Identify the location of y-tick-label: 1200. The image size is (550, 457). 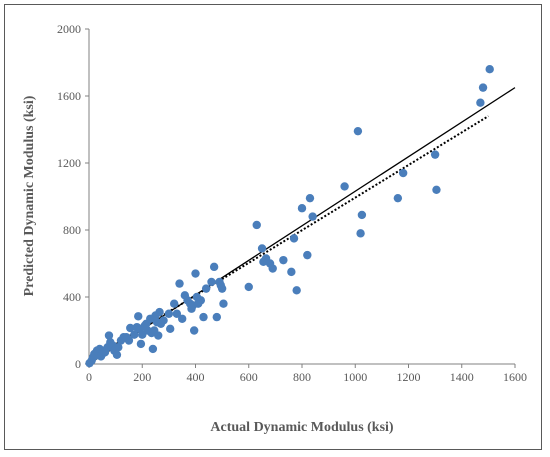
(69, 163).